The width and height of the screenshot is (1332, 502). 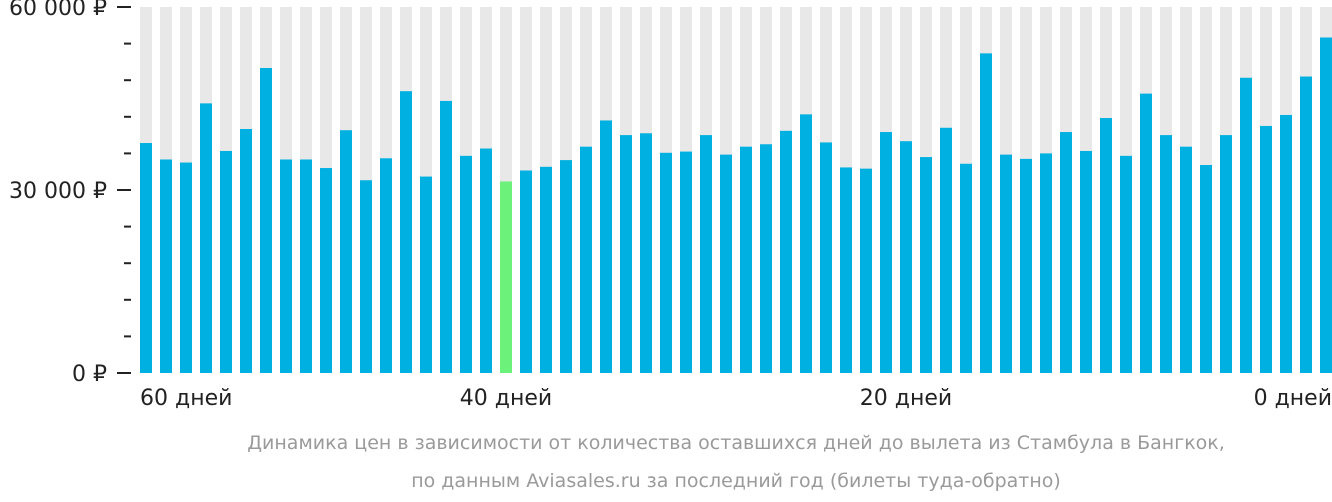 I want to click on x-tick-label: 40 дней, so click(x=506, y=398).